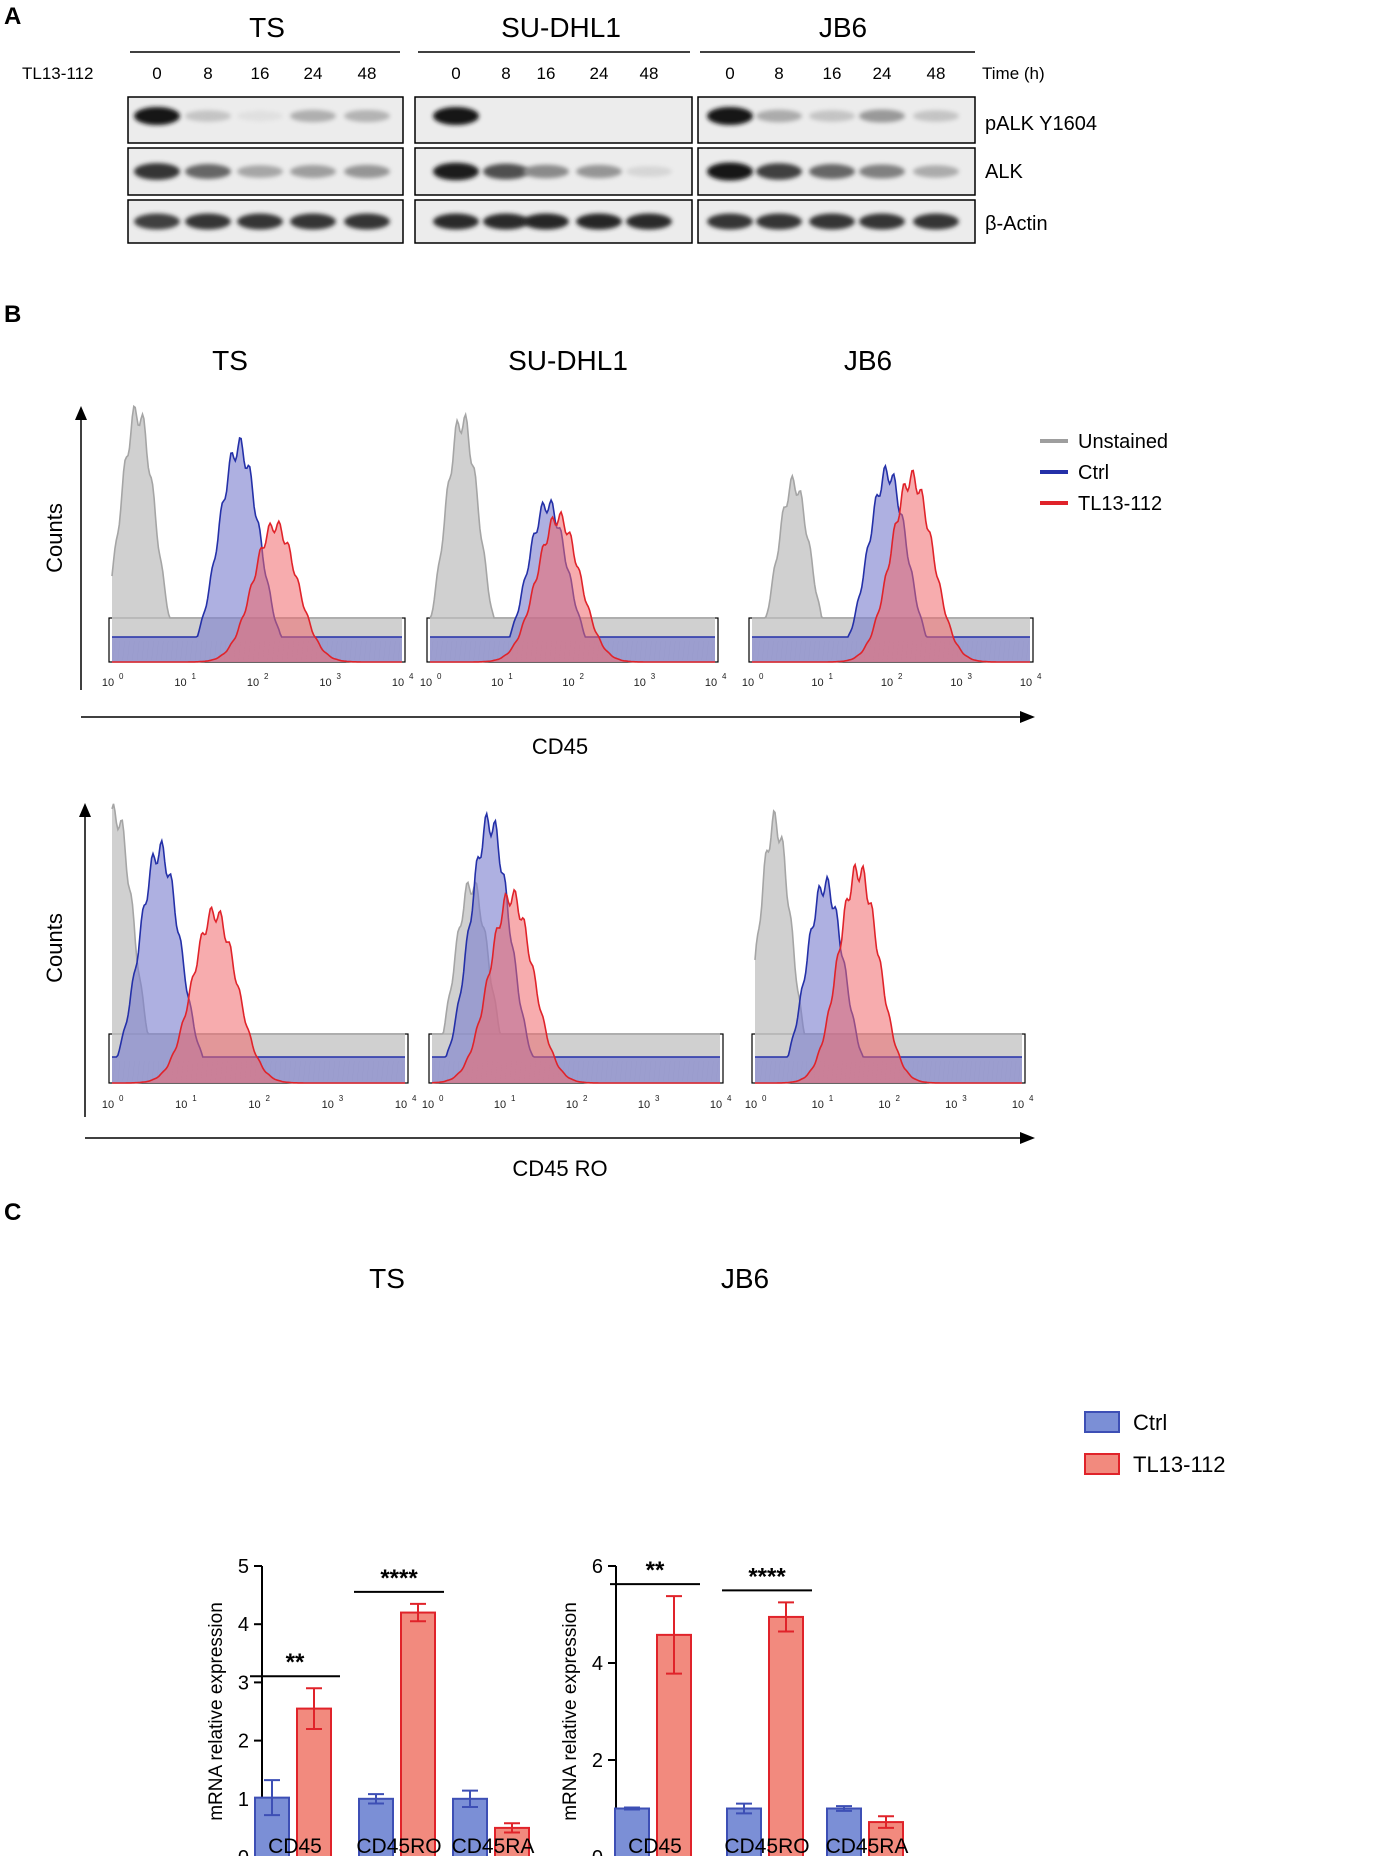  What do you see at coordinates (1120, 504) in the screenshot?
I see `legend-label-tl: TL13-112` at bounding box center [1120, 504].